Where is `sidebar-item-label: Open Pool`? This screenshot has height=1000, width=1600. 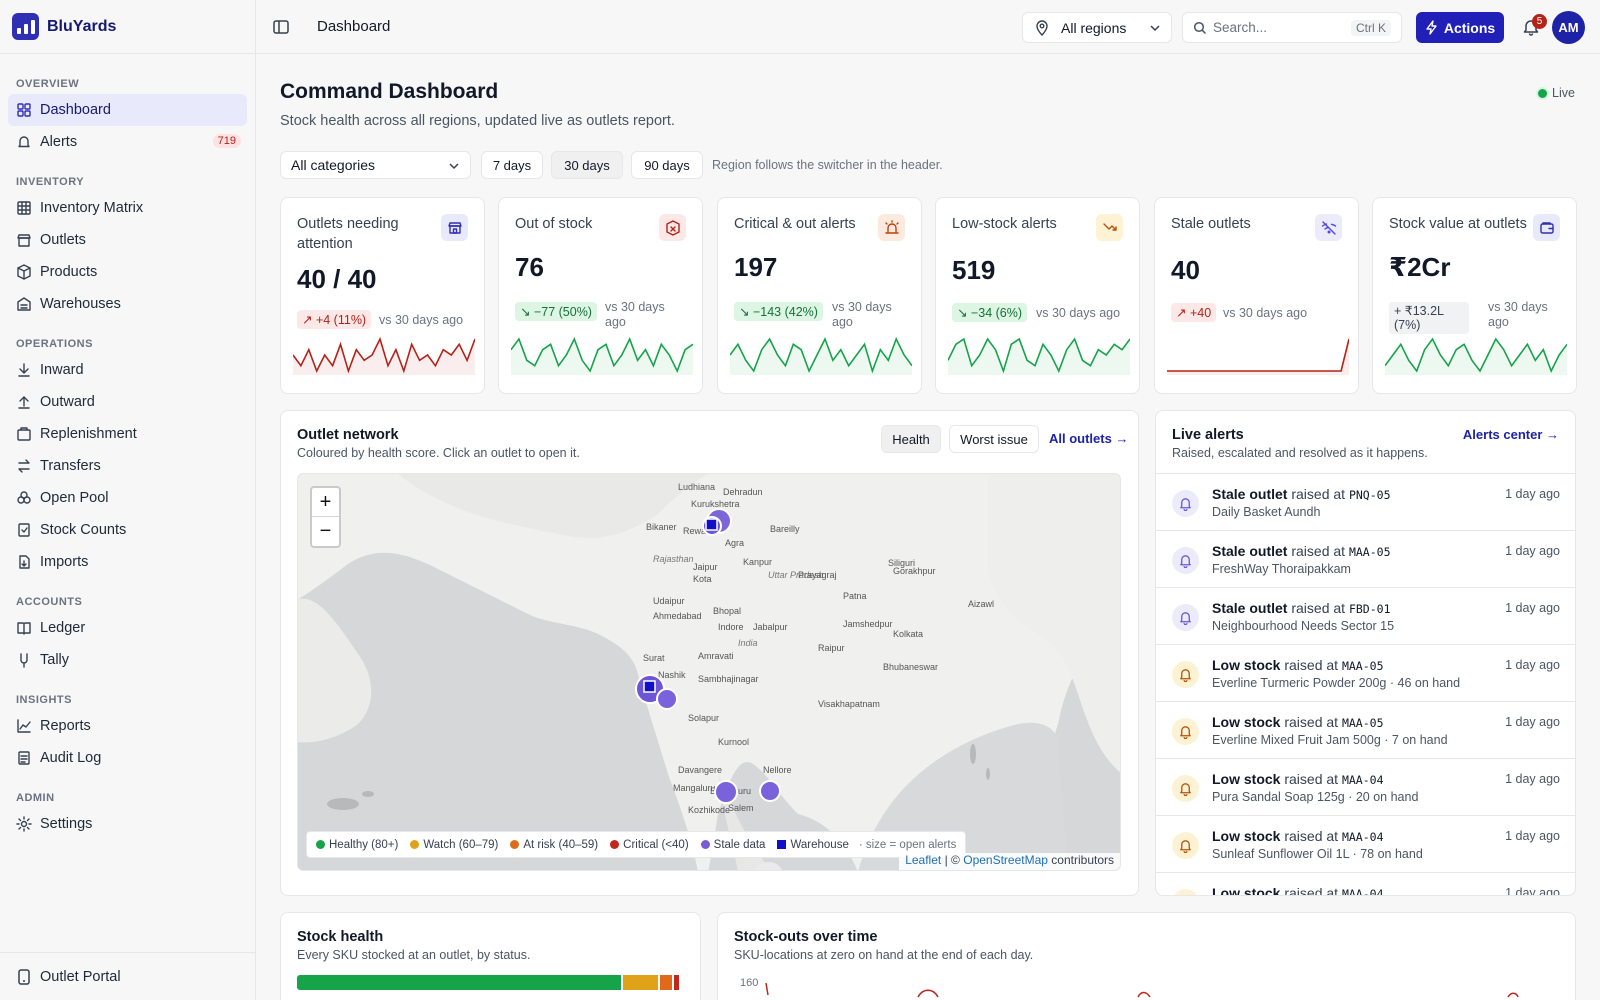 sidebar-item-label: Open Pool is located at coordinates (74, 498).